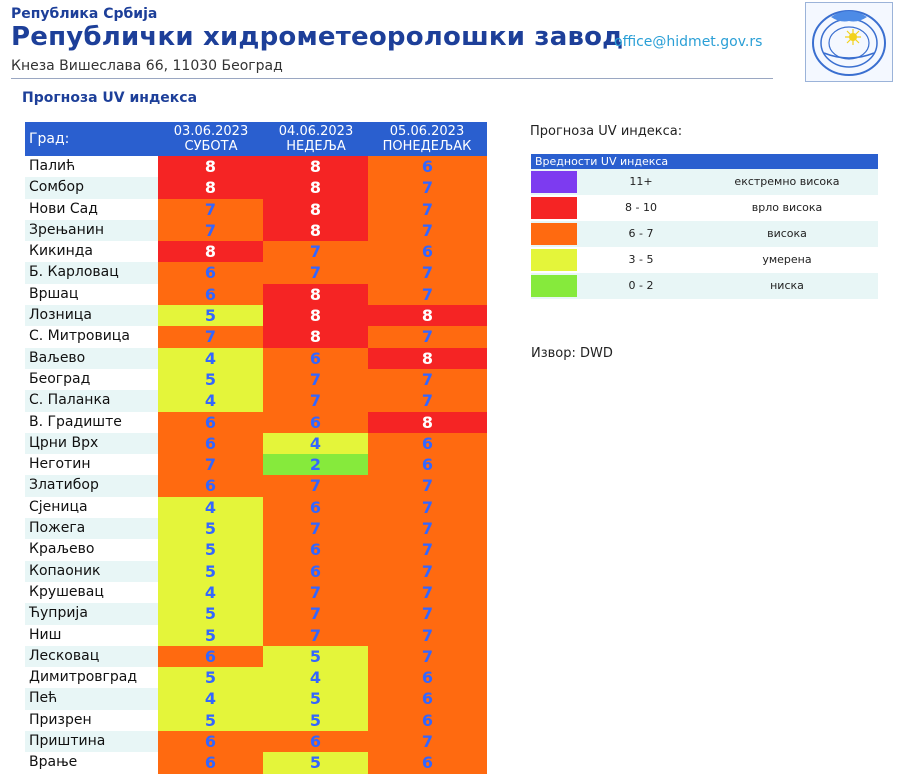 The height and width of the screenshot is (782, 900). What do you see at coordinates (316, 146) in the screenshot?
I see `day-weekday: НЕДЕЉА` at bounding box center [316, 146].